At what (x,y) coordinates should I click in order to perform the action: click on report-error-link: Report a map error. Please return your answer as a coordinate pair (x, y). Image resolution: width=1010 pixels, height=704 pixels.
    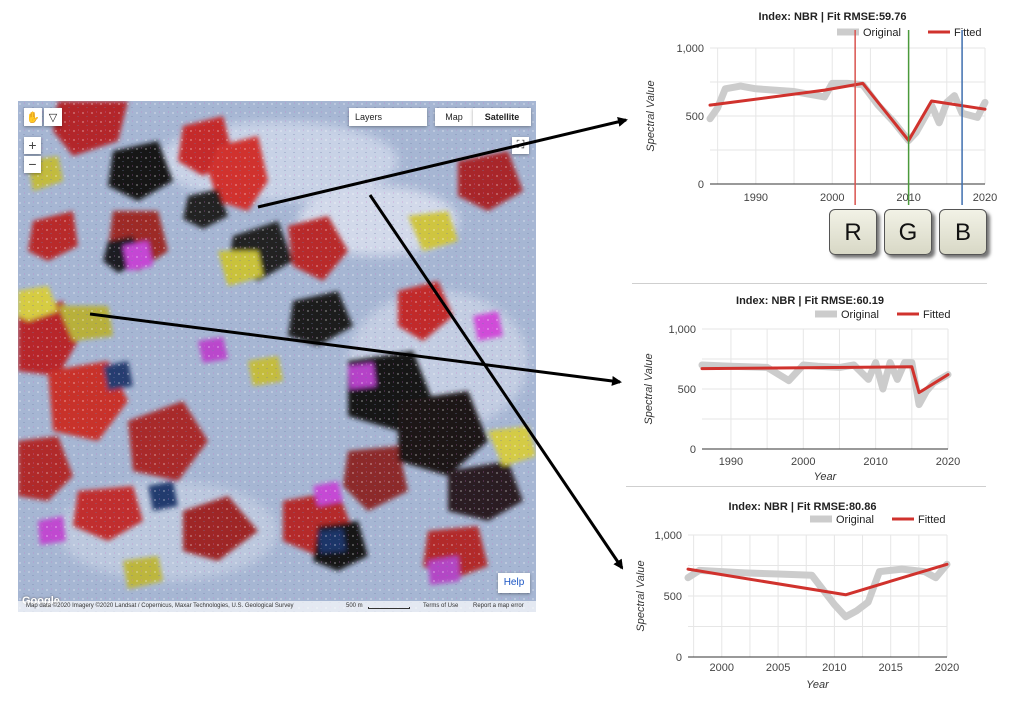
    Looking at the image, I should click on (498, 606).